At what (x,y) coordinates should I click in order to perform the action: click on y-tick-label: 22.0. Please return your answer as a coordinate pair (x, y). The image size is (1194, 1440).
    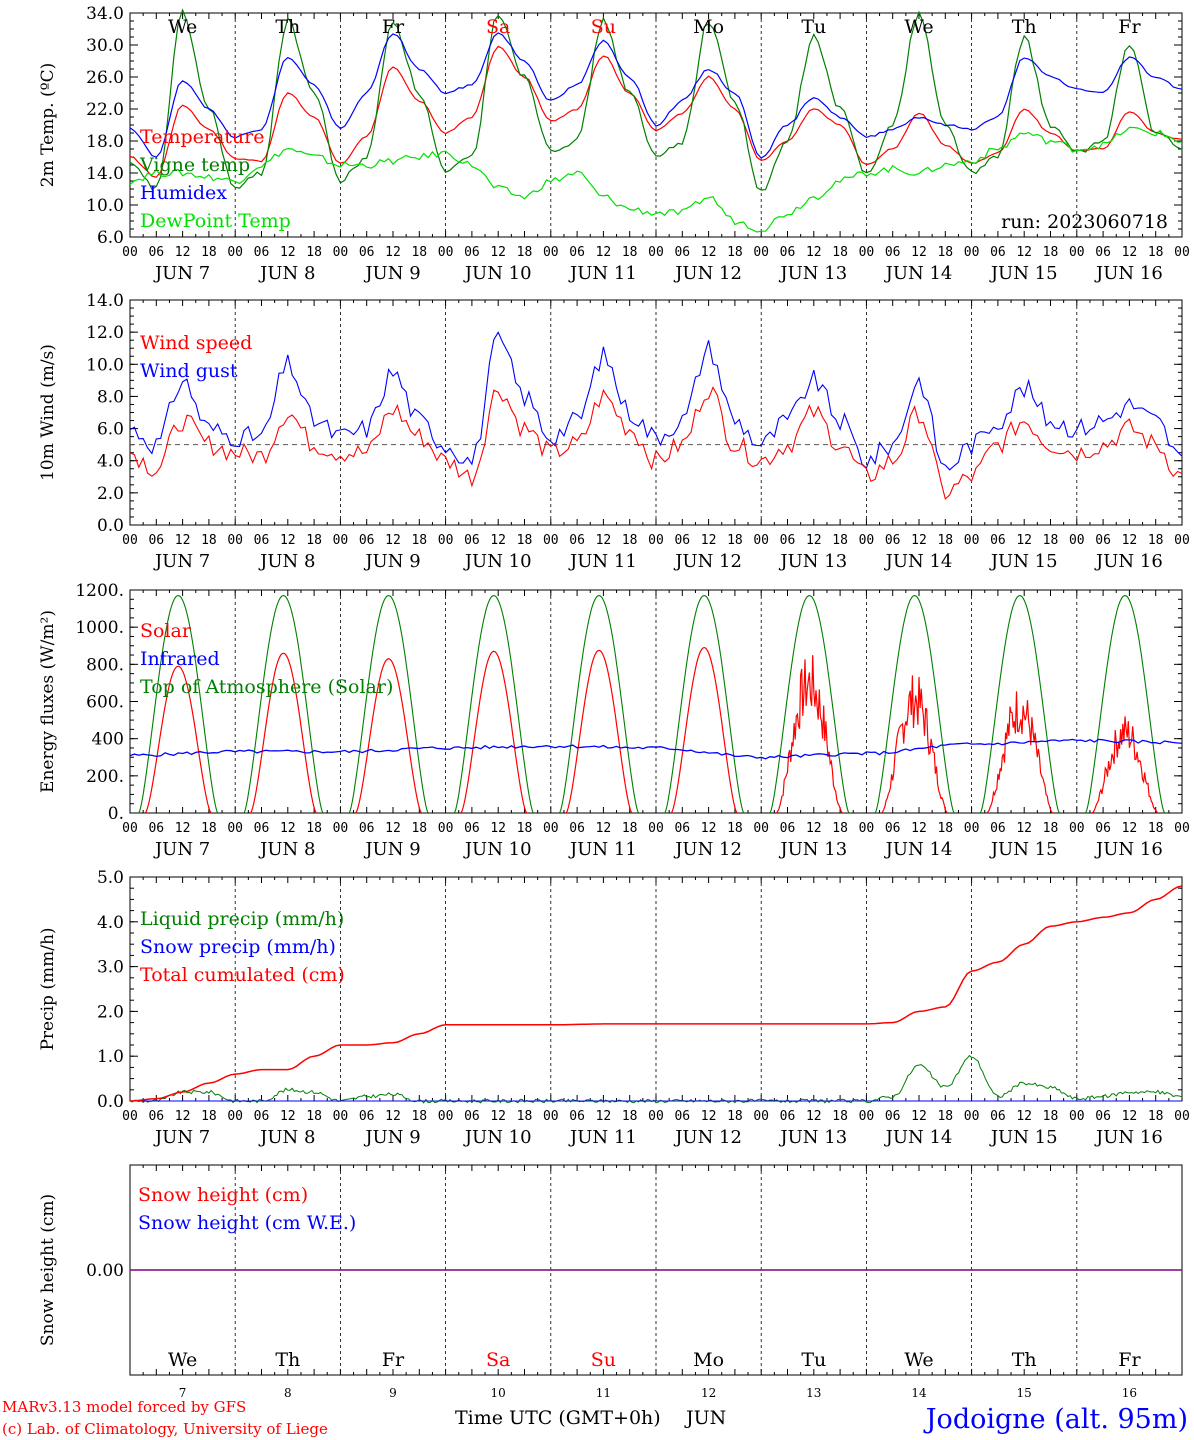
    Looking at the image, I should click on (105, 110).